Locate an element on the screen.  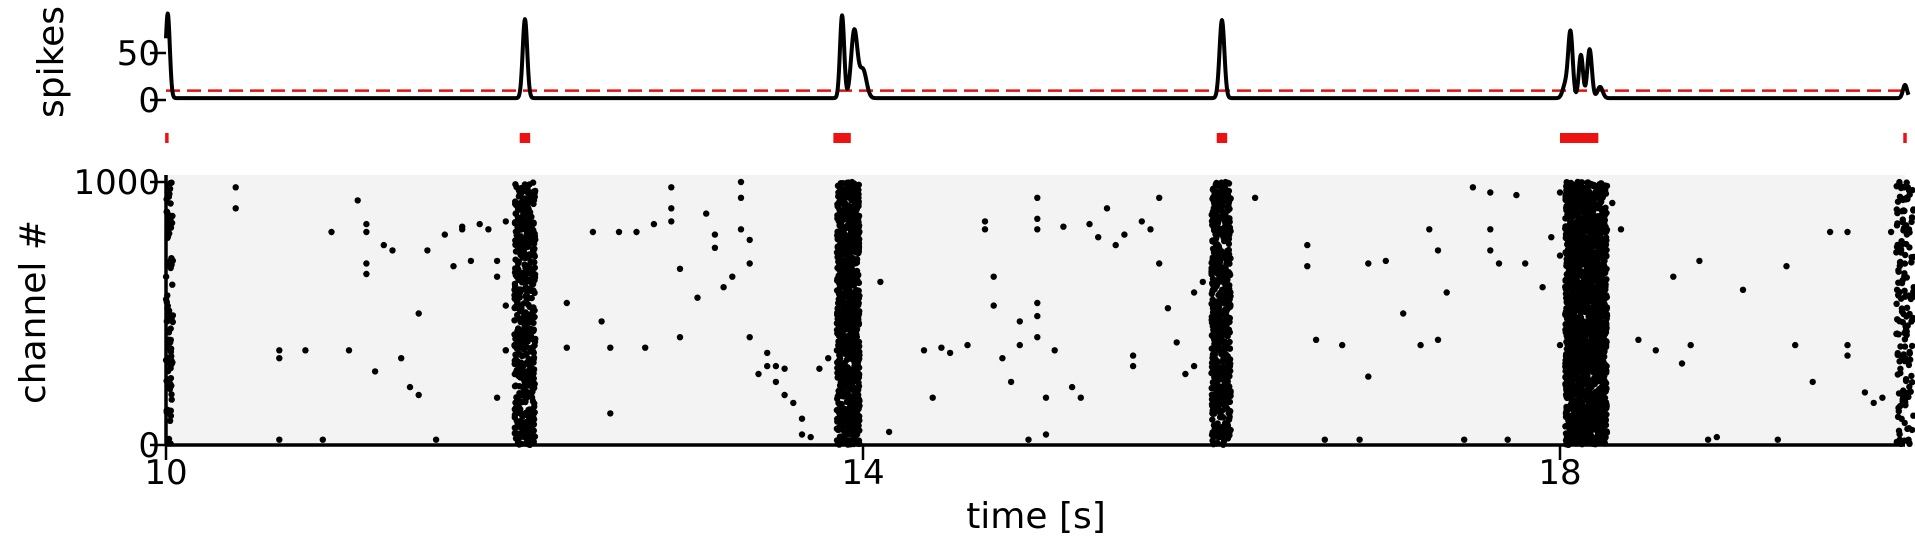
spikes-axis-label: spikes is located at coordinates (51, 62).